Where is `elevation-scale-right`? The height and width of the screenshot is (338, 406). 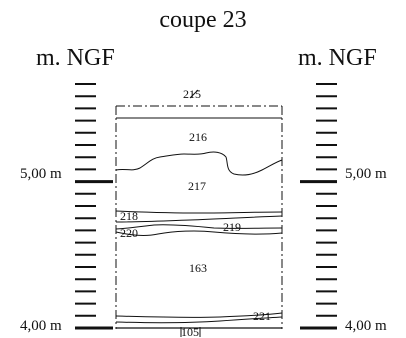 elevation-scale-right is located at coordinates (318, 206).